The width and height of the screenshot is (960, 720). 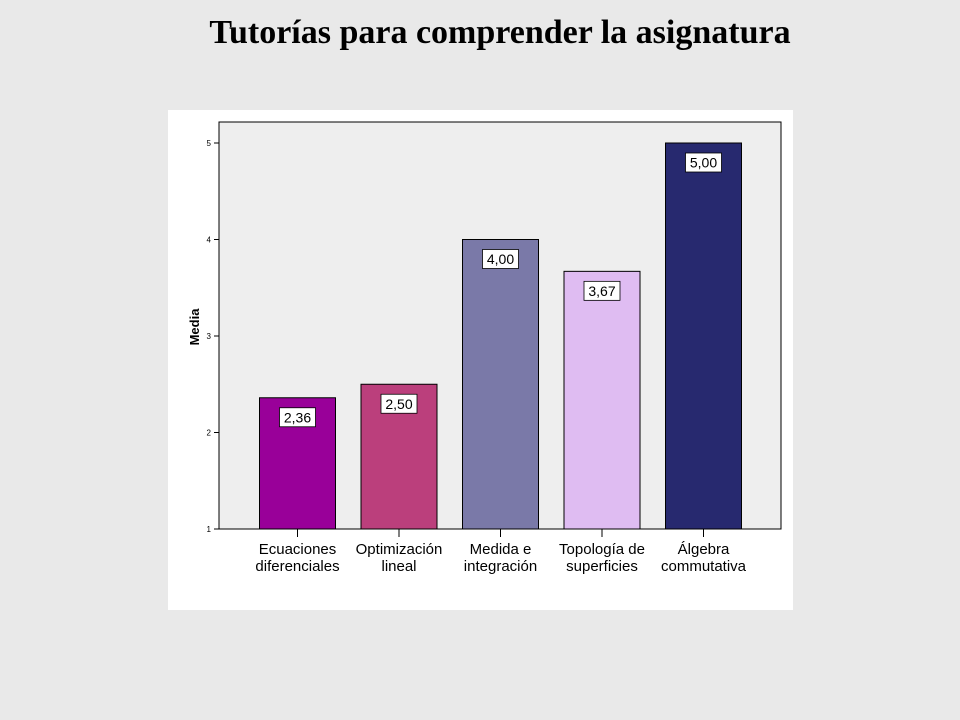 I want to click on y-tick-label: 5, so click(x=209, y=143).